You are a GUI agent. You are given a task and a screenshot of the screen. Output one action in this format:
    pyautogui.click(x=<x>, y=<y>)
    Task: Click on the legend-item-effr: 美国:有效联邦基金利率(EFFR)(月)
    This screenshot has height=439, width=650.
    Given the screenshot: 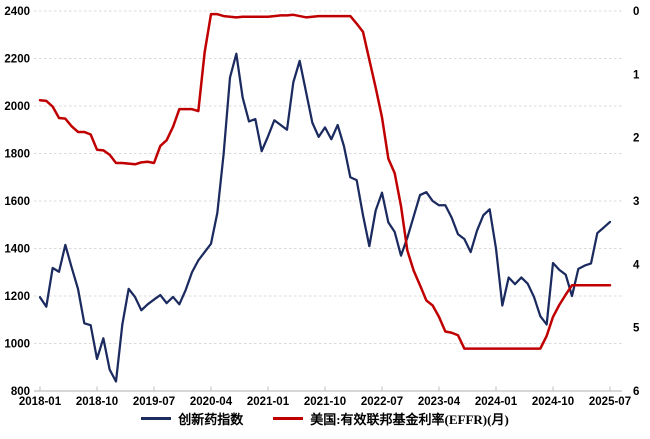 What is the action you would take?
    pyautogui.click(x=391, y=418)
    